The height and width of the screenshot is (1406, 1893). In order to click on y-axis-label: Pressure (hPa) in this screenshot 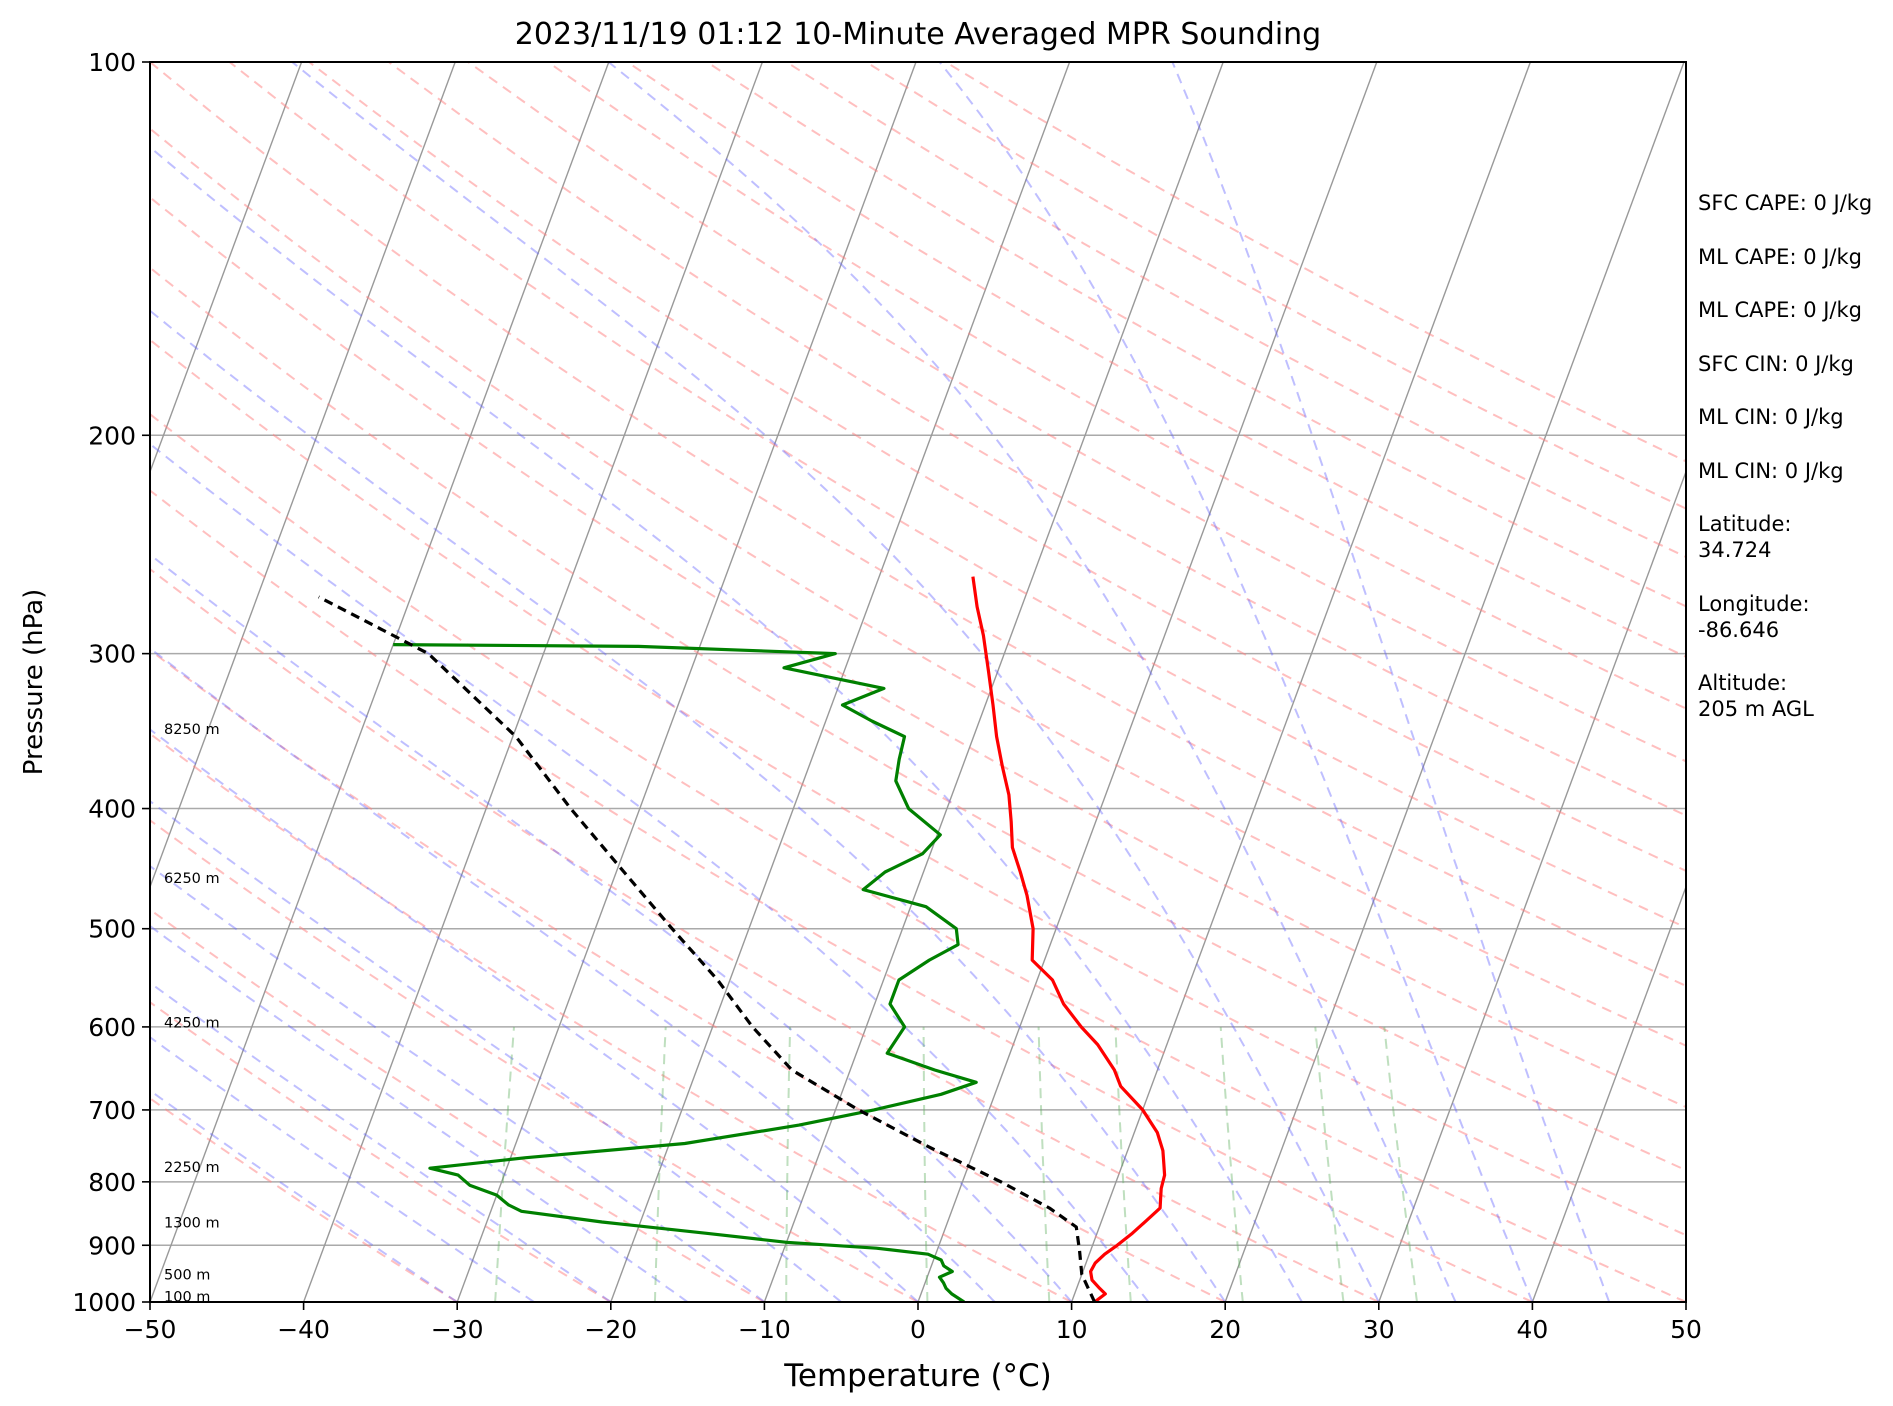, I will do `click(34, 682)`.